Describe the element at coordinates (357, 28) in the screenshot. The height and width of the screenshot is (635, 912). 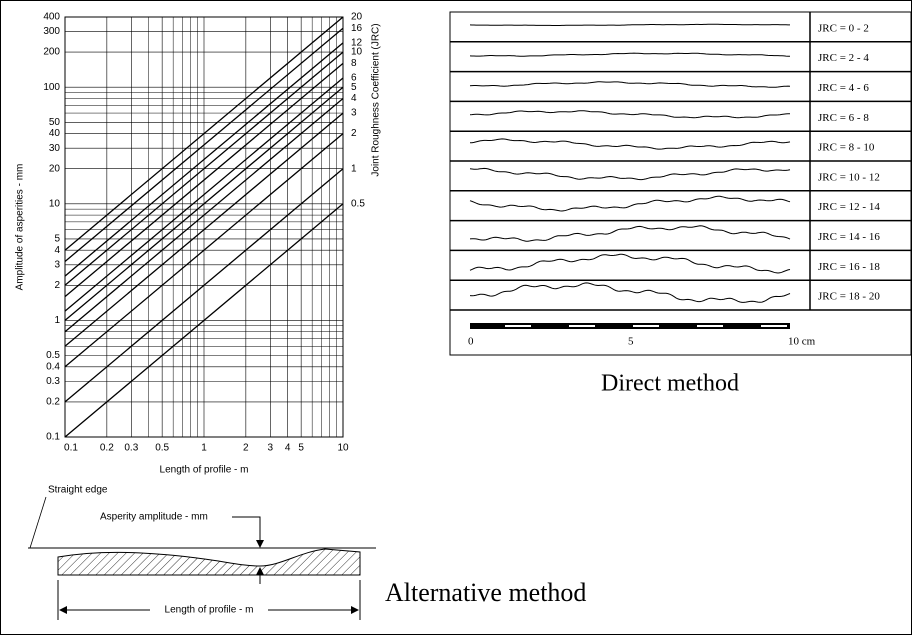
I see `series-label: 16` at that location.